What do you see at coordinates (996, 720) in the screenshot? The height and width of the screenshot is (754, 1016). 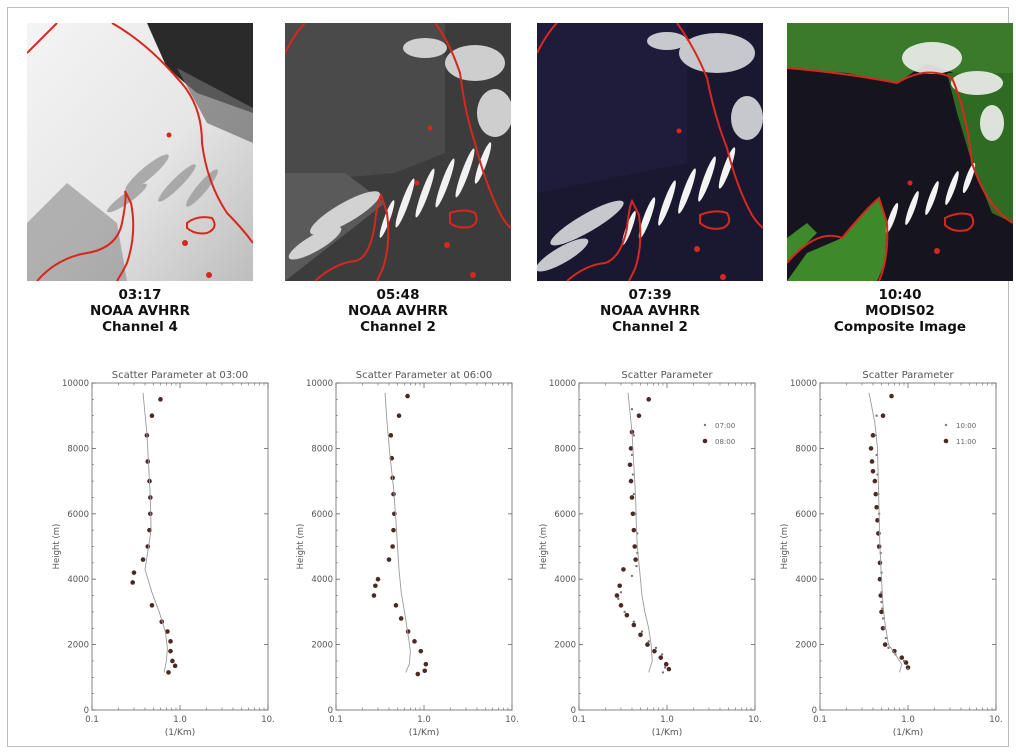 I see `x-tick-label: 10.` at bounding box center [996, 720].